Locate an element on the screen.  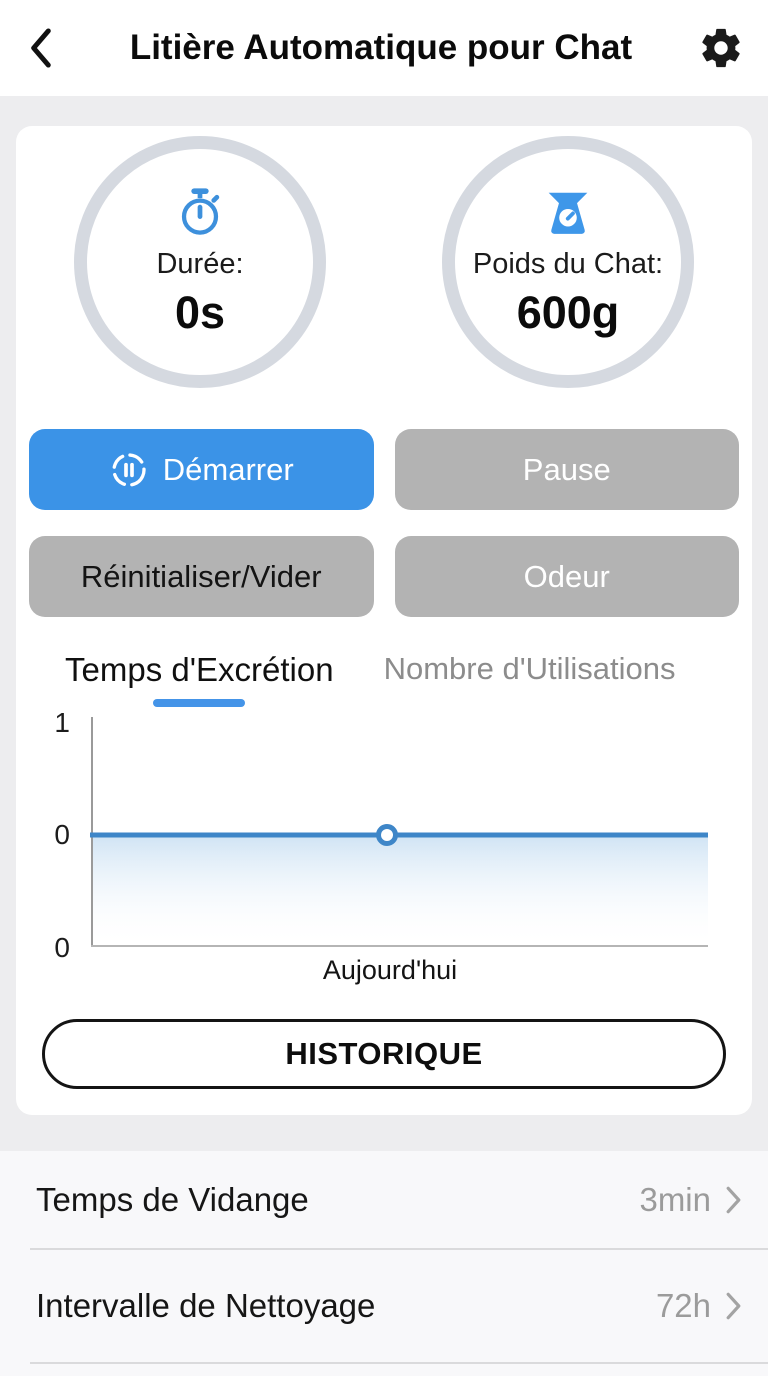
cleaning-interval-label: Intervalle de Nettoyage is located at coordinates (206, 1305).